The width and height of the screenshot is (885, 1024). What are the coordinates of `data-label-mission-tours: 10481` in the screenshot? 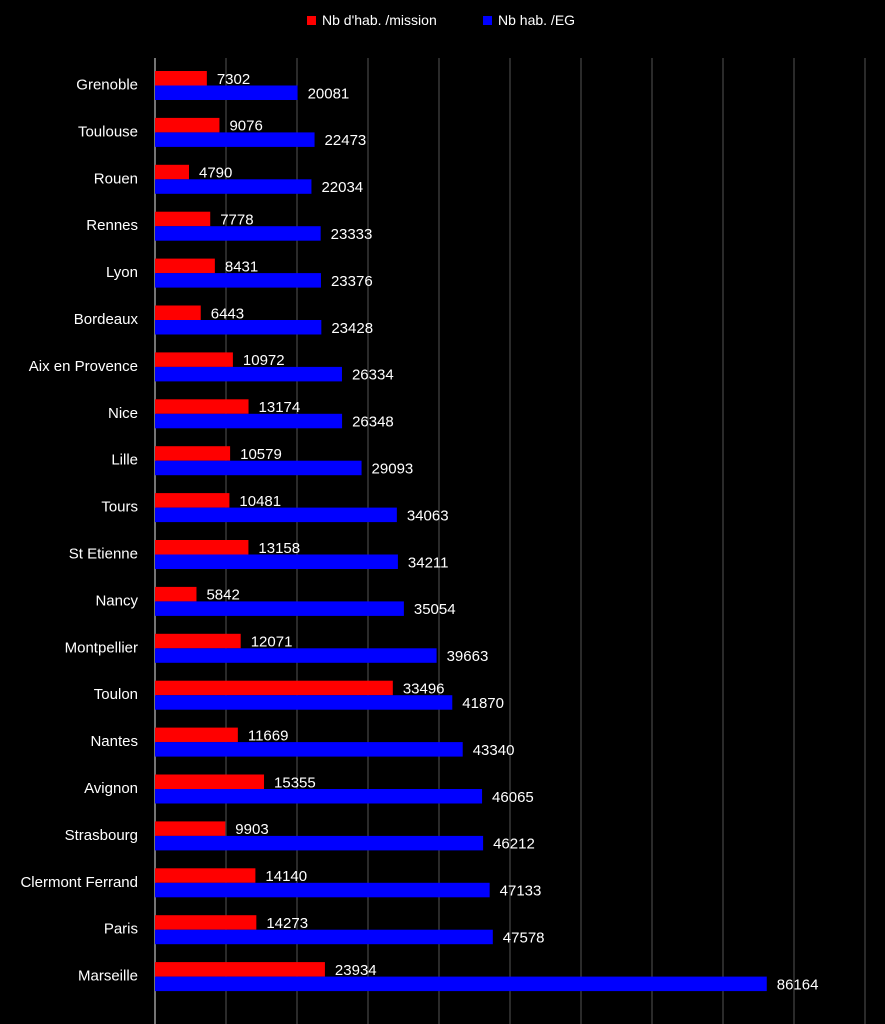 It's located at (260, 501).